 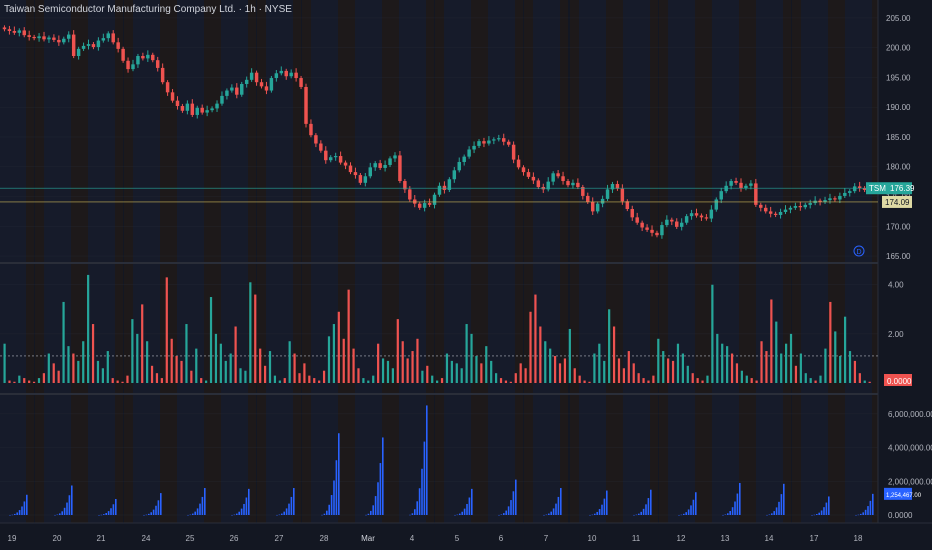 I want to click on time-axis, so click(x=466, y=536).